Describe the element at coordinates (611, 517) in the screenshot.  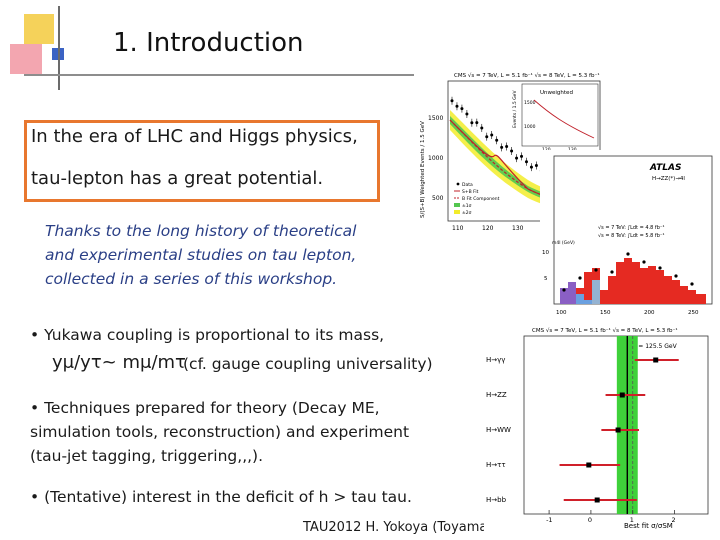
I see `mu-xticks: -1 0 1 2` at that location.